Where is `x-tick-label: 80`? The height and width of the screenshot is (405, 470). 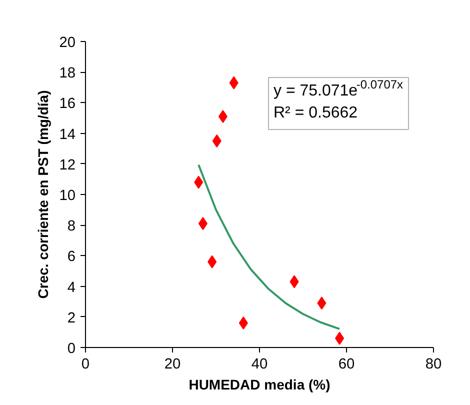
x-tick-label: 80 is located at coordinates (433, 364).